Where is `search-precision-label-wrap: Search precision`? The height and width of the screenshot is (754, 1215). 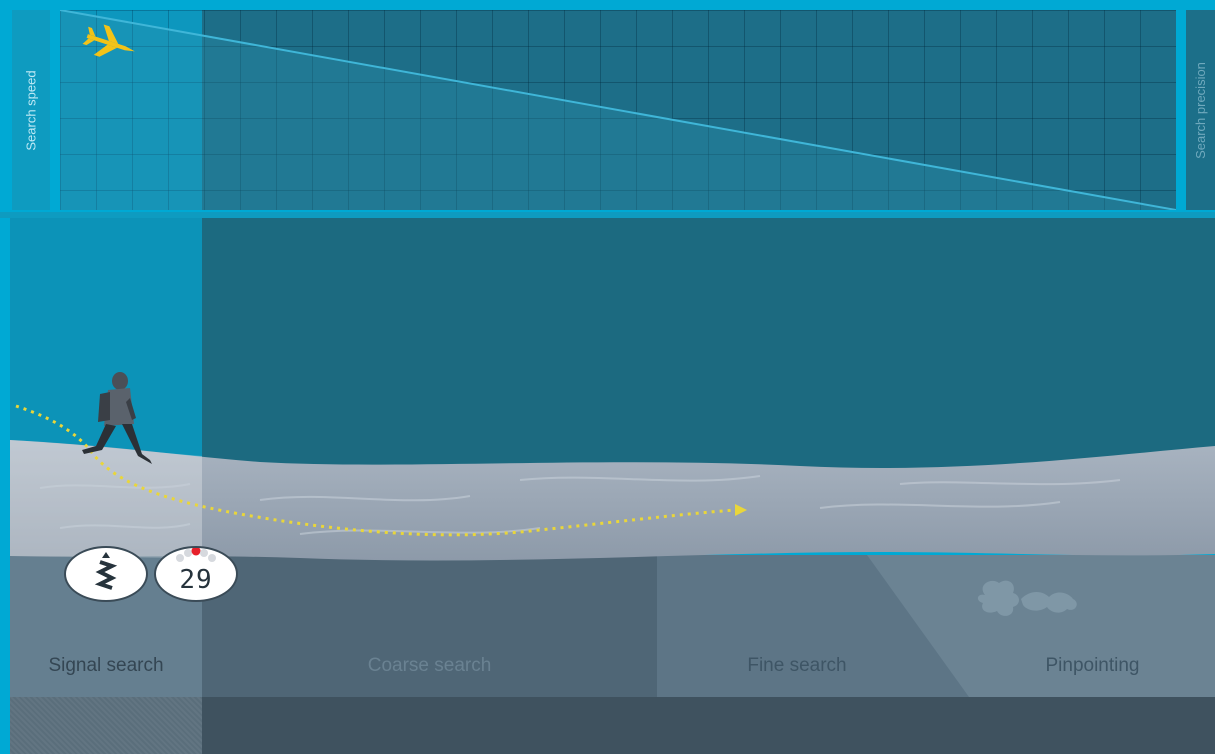
search-precision-label-wrap: Search precision is located at coordinates (1200, 110).